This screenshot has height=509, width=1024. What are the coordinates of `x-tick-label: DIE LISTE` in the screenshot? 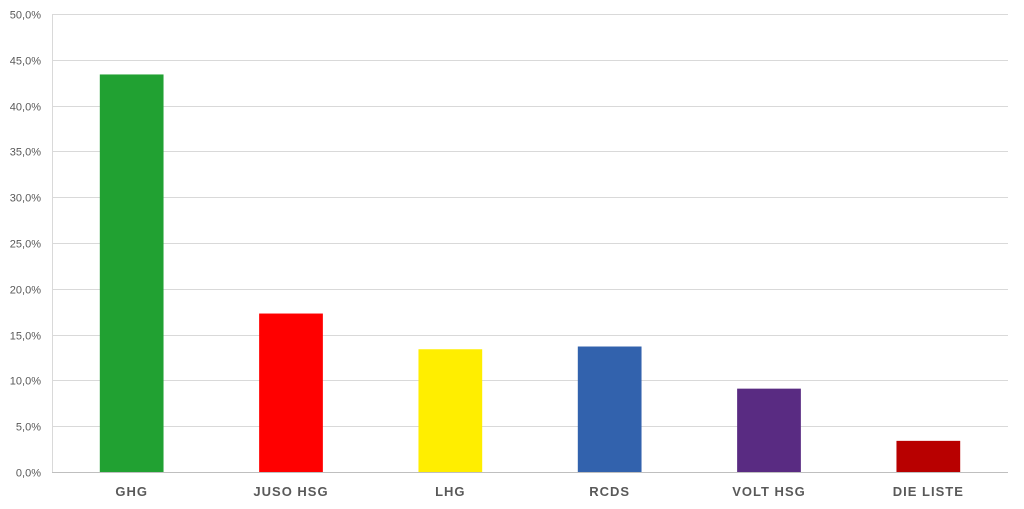 It's located at (928, 491).